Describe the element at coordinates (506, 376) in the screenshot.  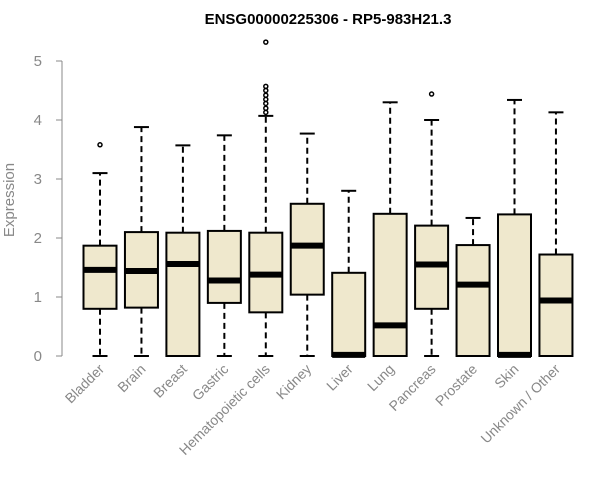
I see `x-category-label: Skin` at that location.